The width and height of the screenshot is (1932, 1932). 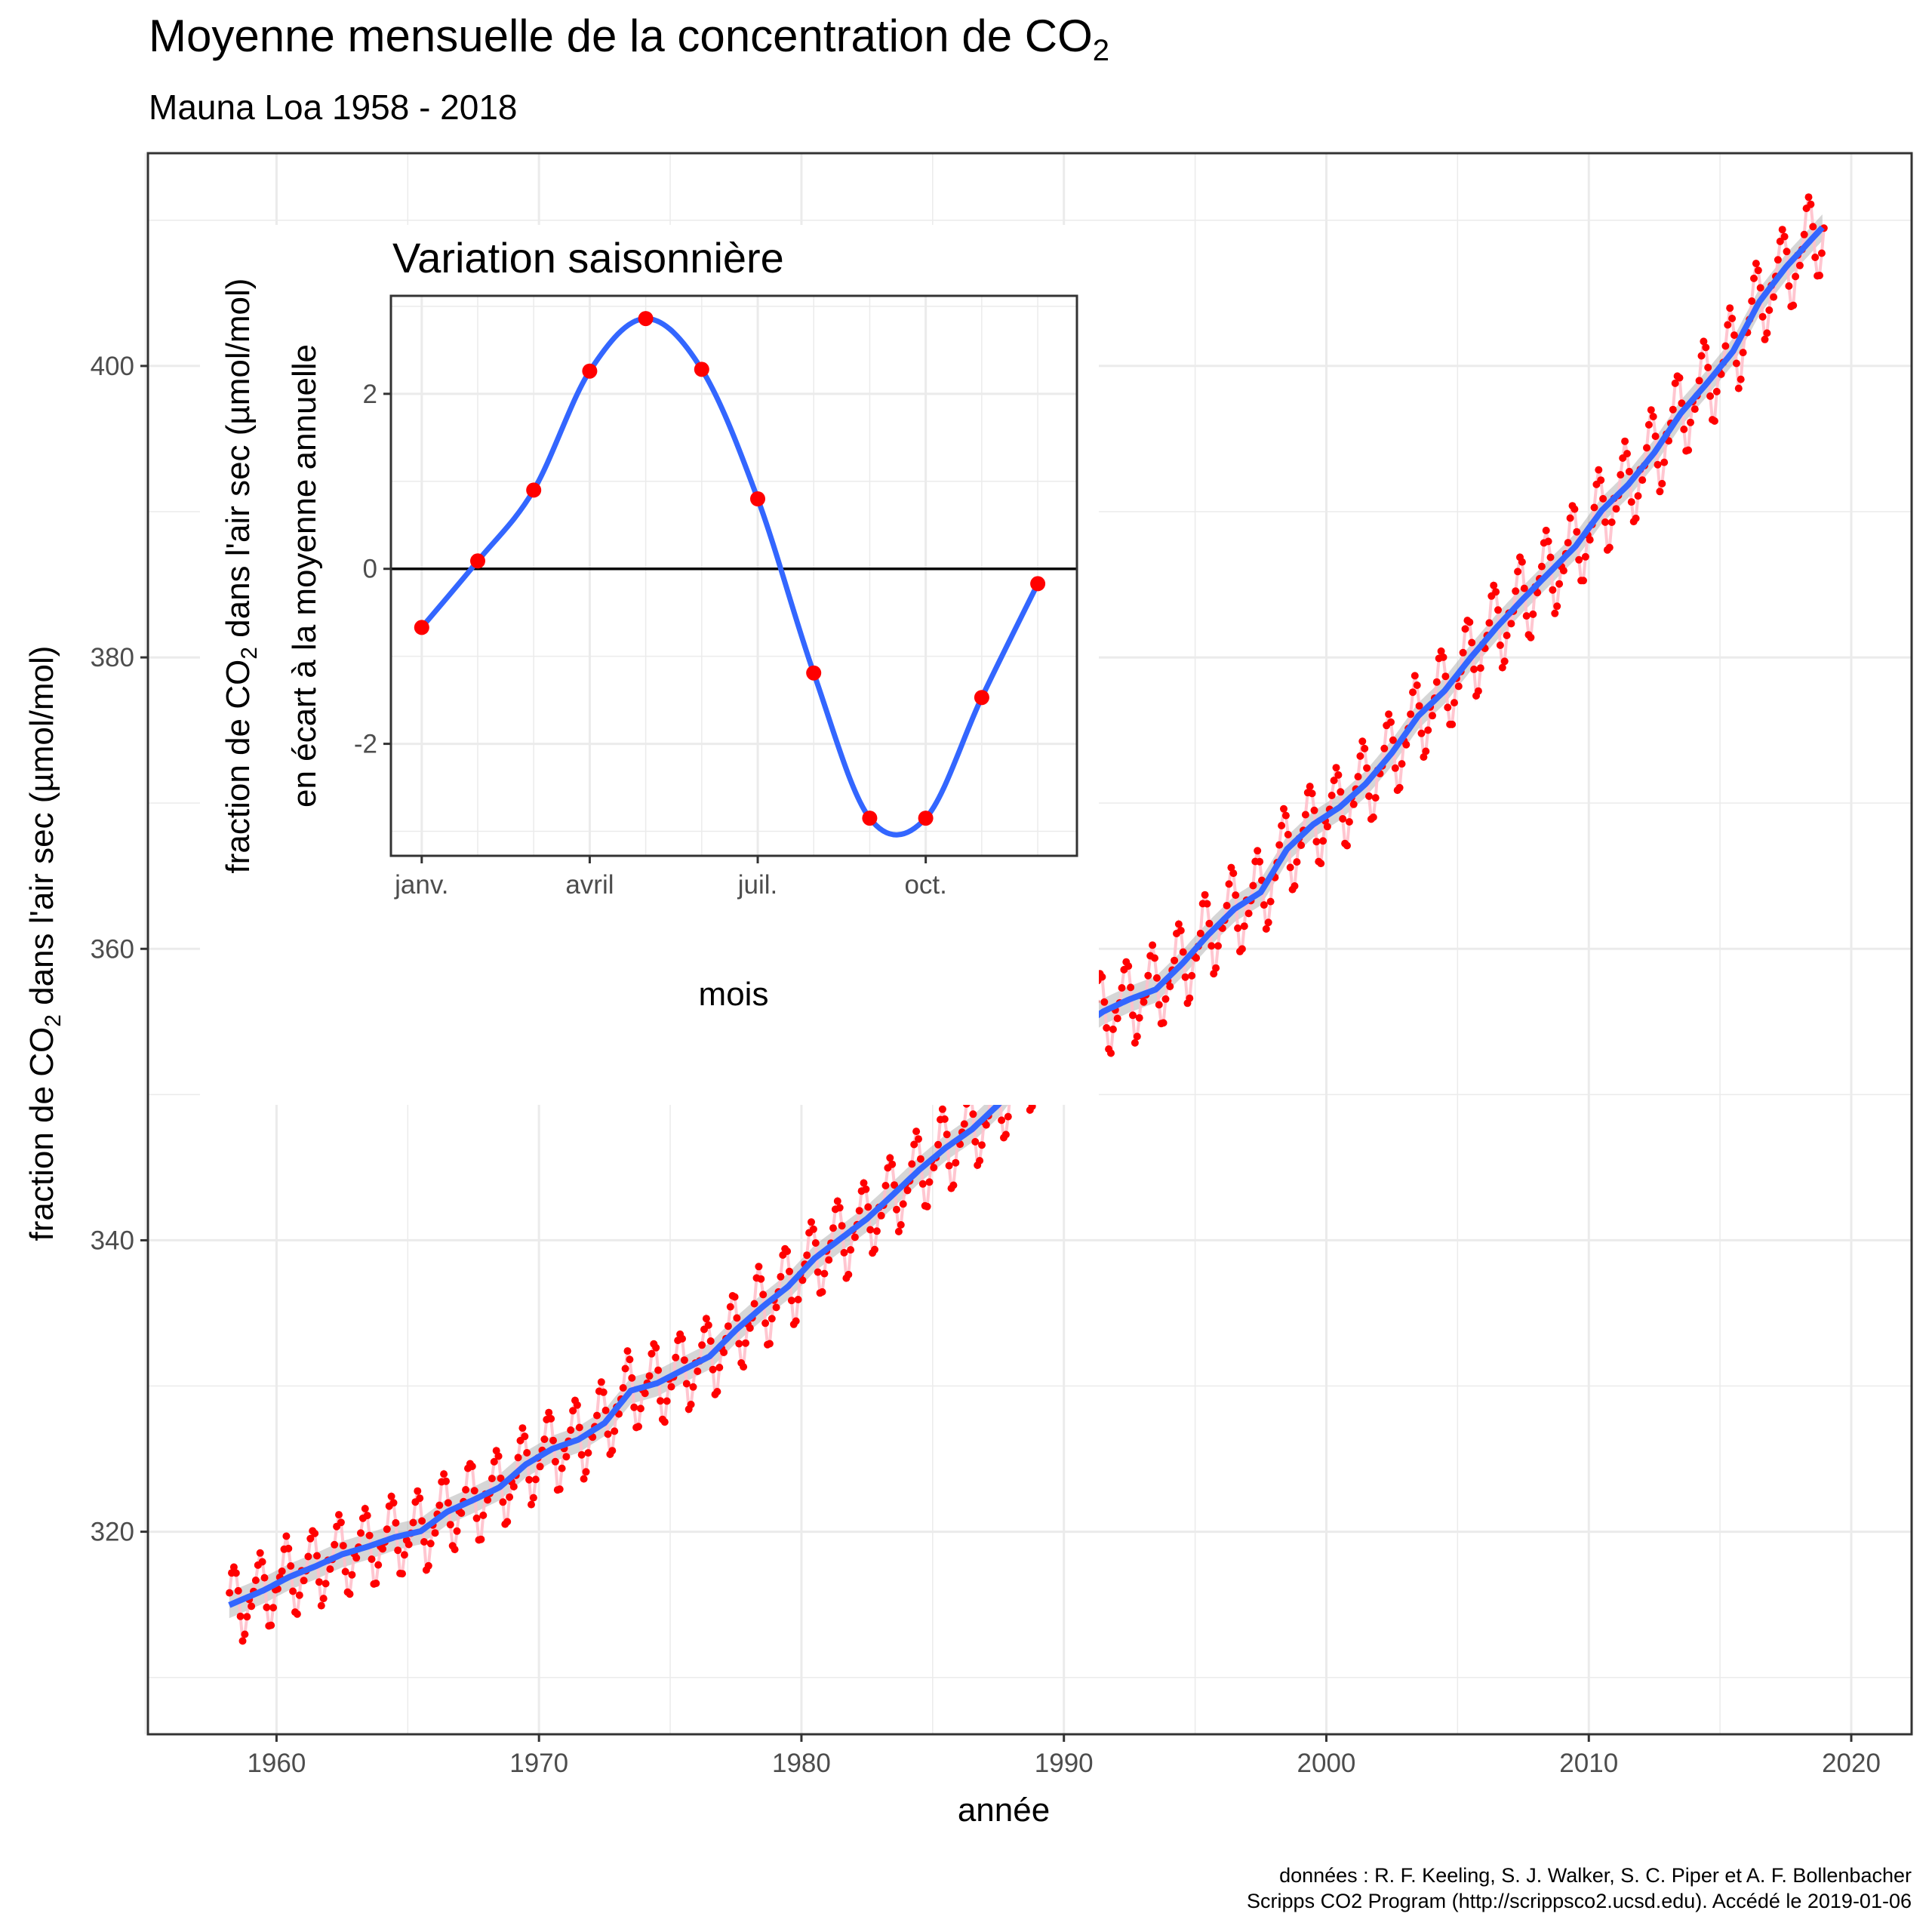 What do you see at coordinates (370, 569) in the screenshot?
I see `inset-y-tick-label: 0` at bounding box center [370, 569].